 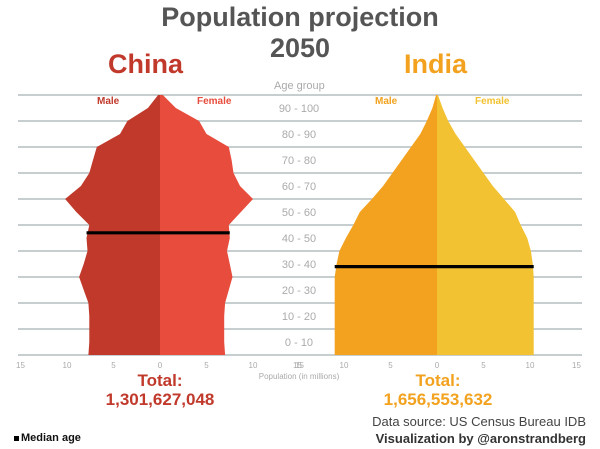 I want to click on median-legend-swatch, so click(x=16, y=438).